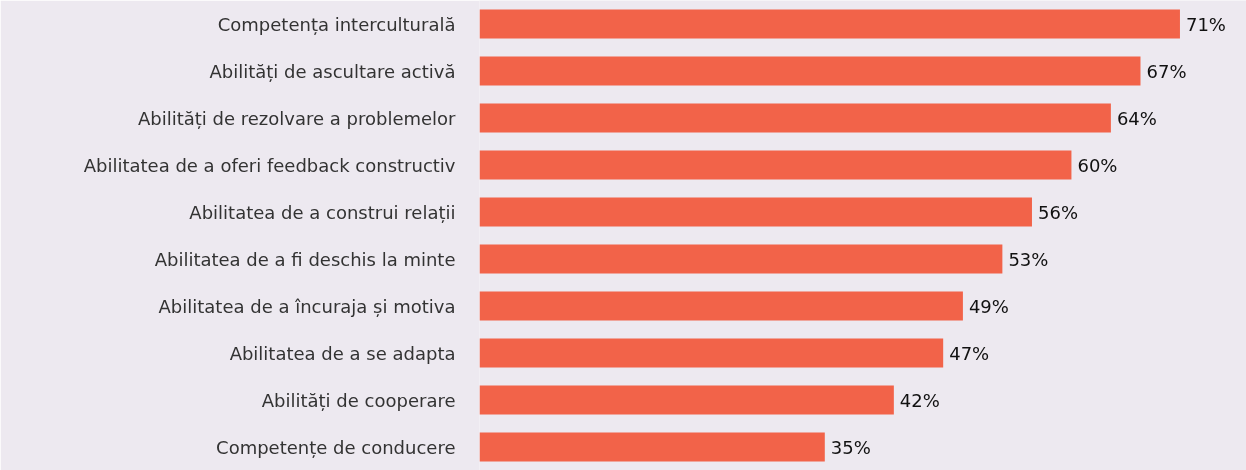  Describe the element at coordinates (336, 447) in the screenshot. I see `y-tick-label: Competențe de conducere` at that location.